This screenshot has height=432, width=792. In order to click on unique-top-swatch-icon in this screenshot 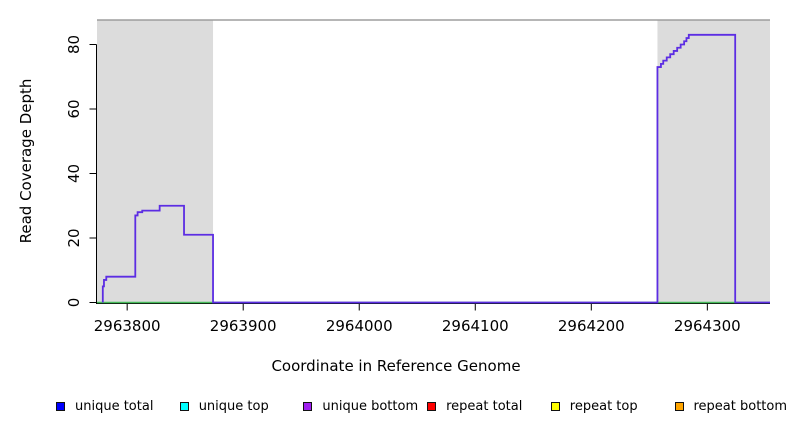, I will do `click(184, 406)`.